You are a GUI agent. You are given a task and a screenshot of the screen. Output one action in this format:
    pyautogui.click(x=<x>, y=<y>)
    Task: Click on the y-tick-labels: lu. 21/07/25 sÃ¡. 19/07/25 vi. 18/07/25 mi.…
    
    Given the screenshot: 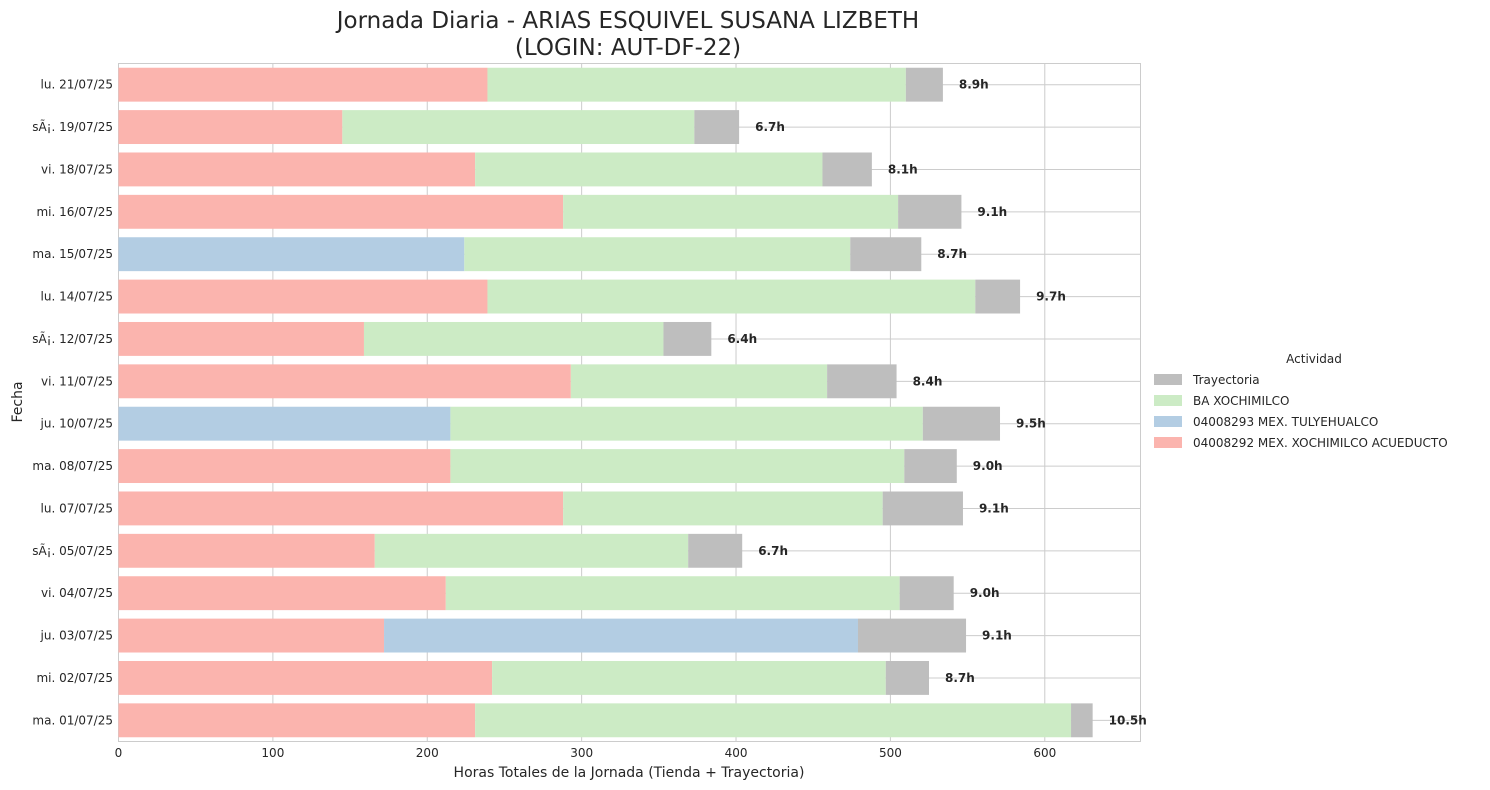 What is the action you would take?
    pyautogui.click(x=72, y=403)
    